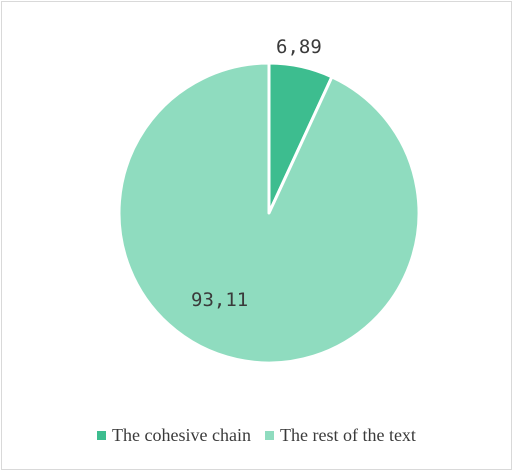  I want to click on legend-swatch-rest-of-text, so click(269, 435).